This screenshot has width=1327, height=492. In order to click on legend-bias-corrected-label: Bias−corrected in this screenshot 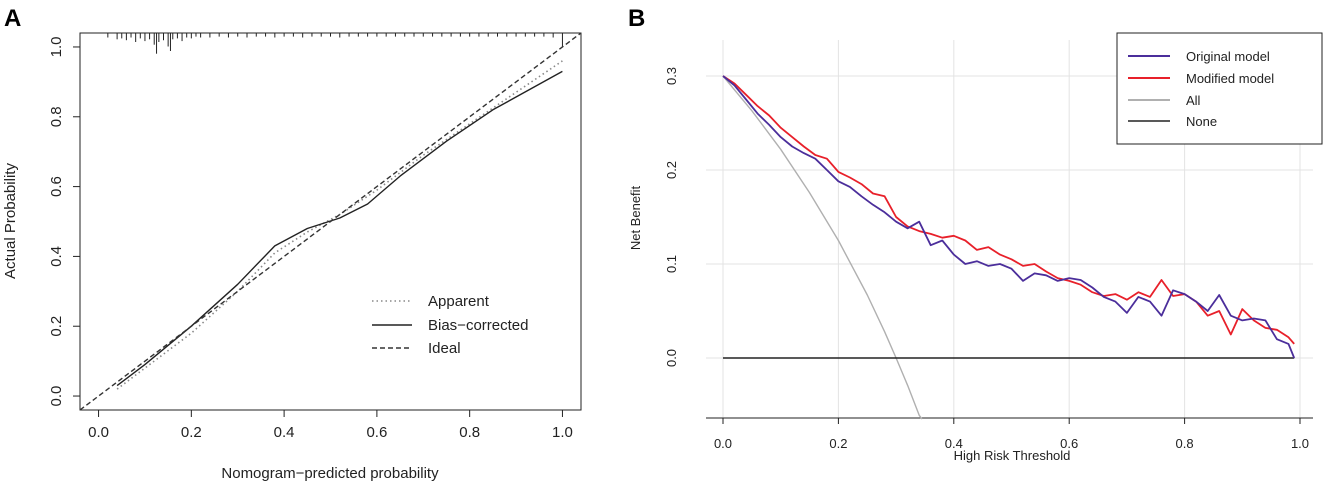, I will do `click(478, 325)`.